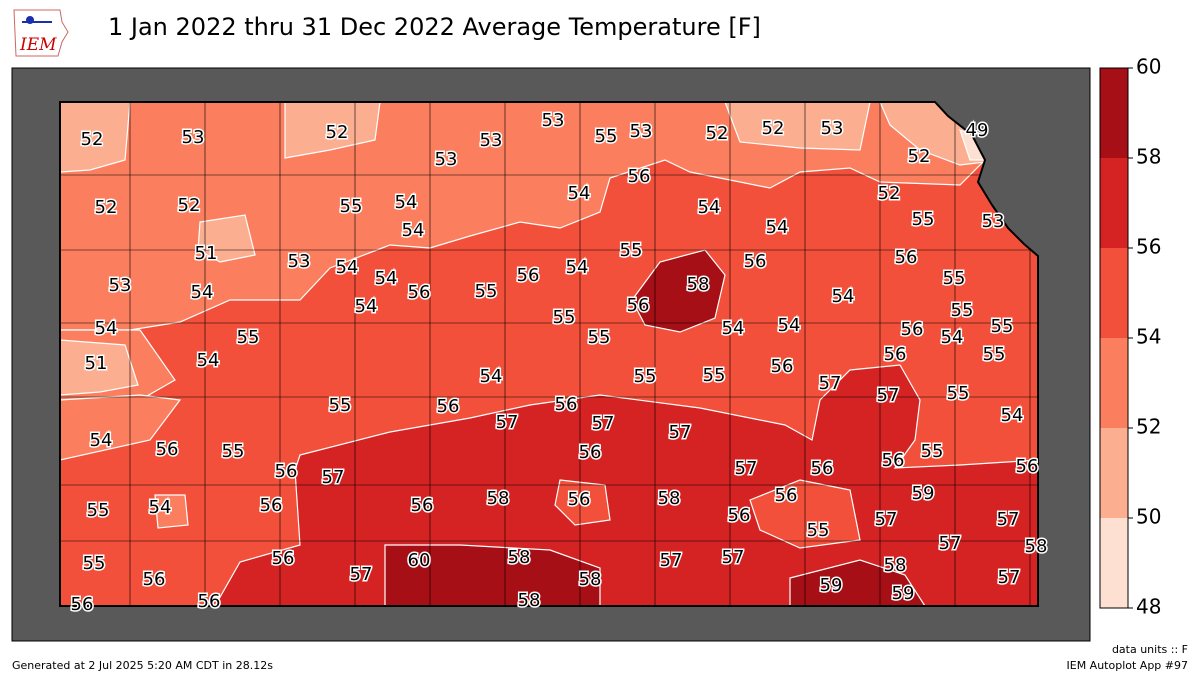 The image size is (1200, 675). What do you see at coordinates (1130, 337) in the screenshot?
I see `colorbar: 48 50 52 54 56 58 60` at bounding box center [1130, 337].